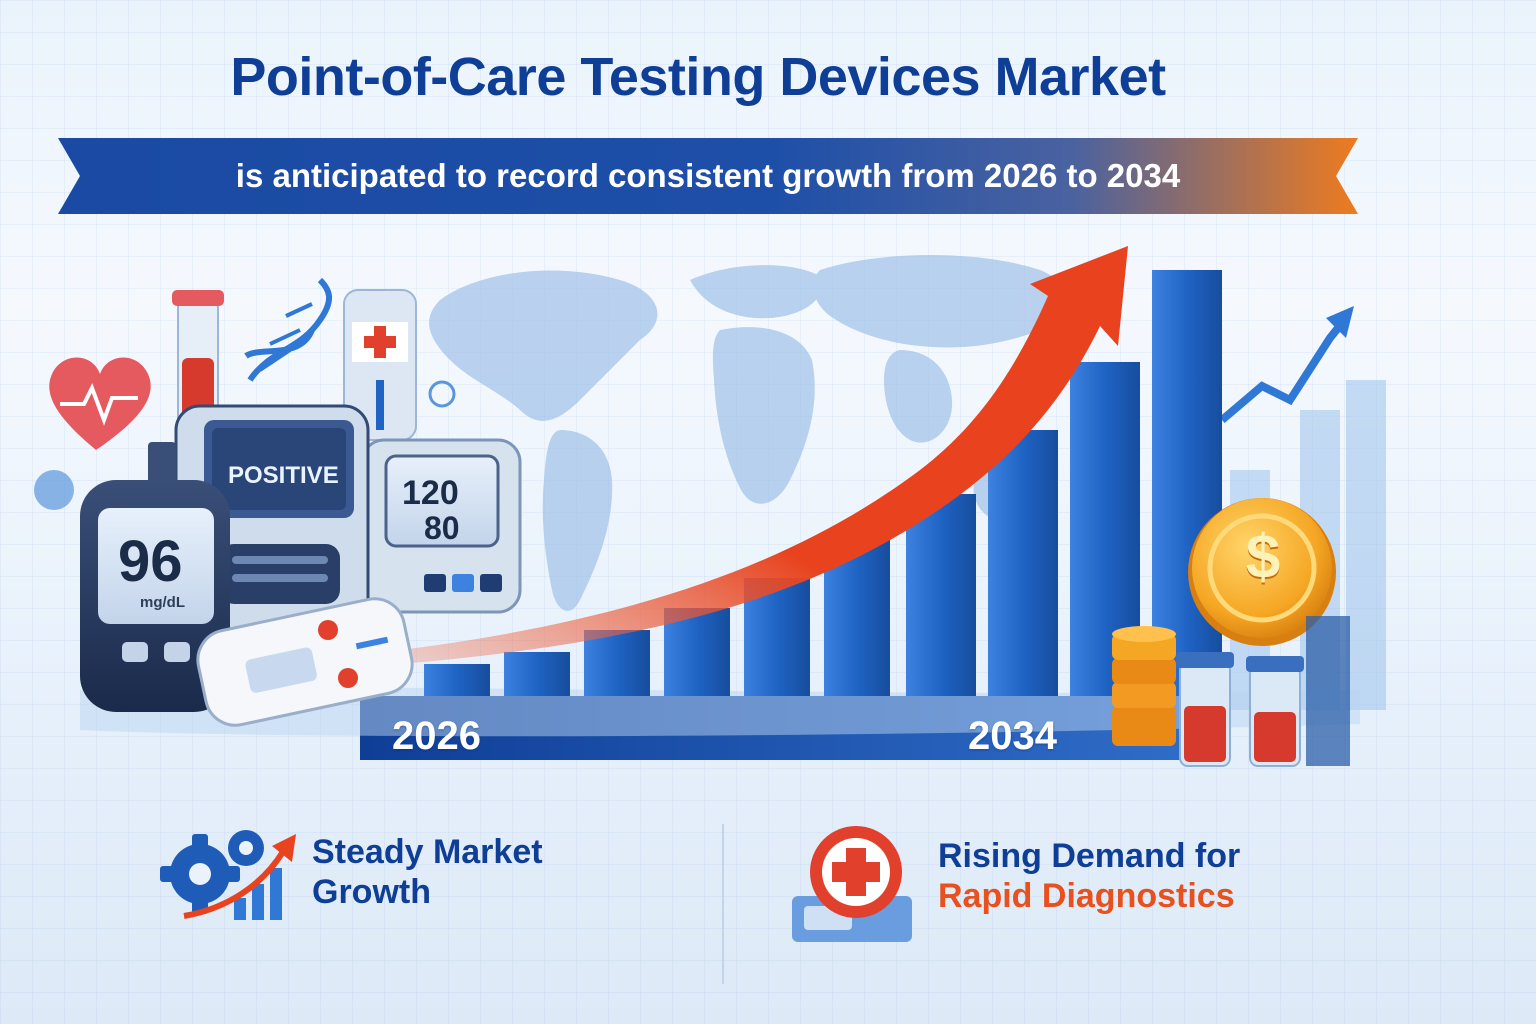 This screenshot has width=1536, height=1024. Describe the element at coordinates (748, 433) in the screenshot. I see `world-map` at that location.